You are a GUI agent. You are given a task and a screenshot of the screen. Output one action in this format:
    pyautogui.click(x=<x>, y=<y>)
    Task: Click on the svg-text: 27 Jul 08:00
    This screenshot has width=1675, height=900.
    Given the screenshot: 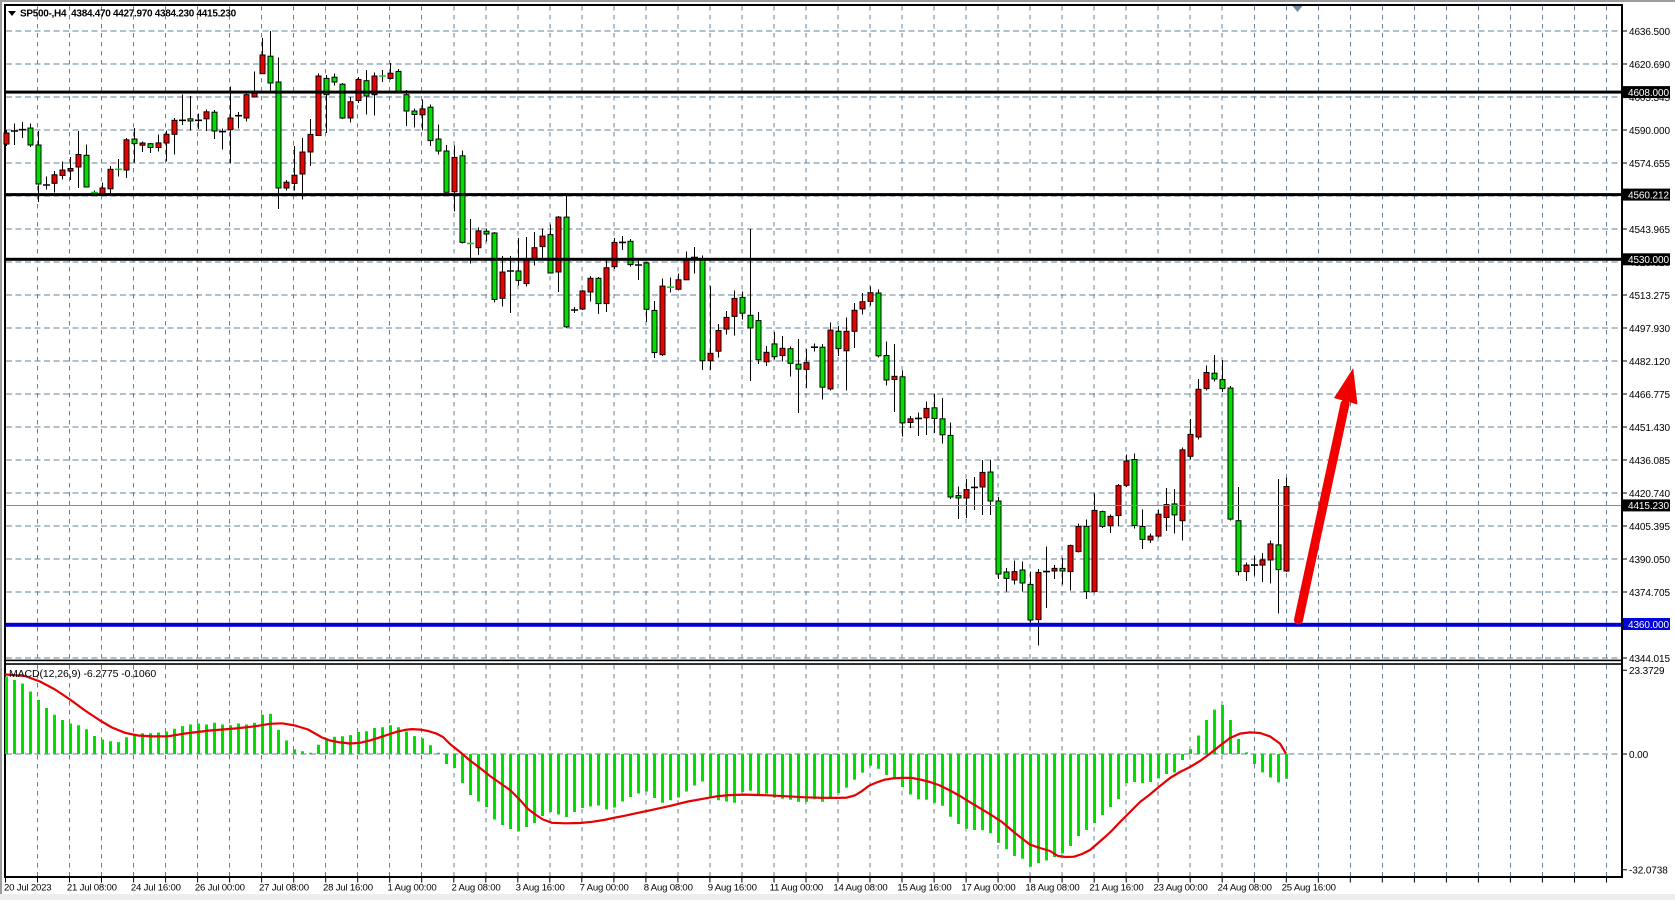 What is the action you would take?
    pyautogui.click(x=284, y=888)
    